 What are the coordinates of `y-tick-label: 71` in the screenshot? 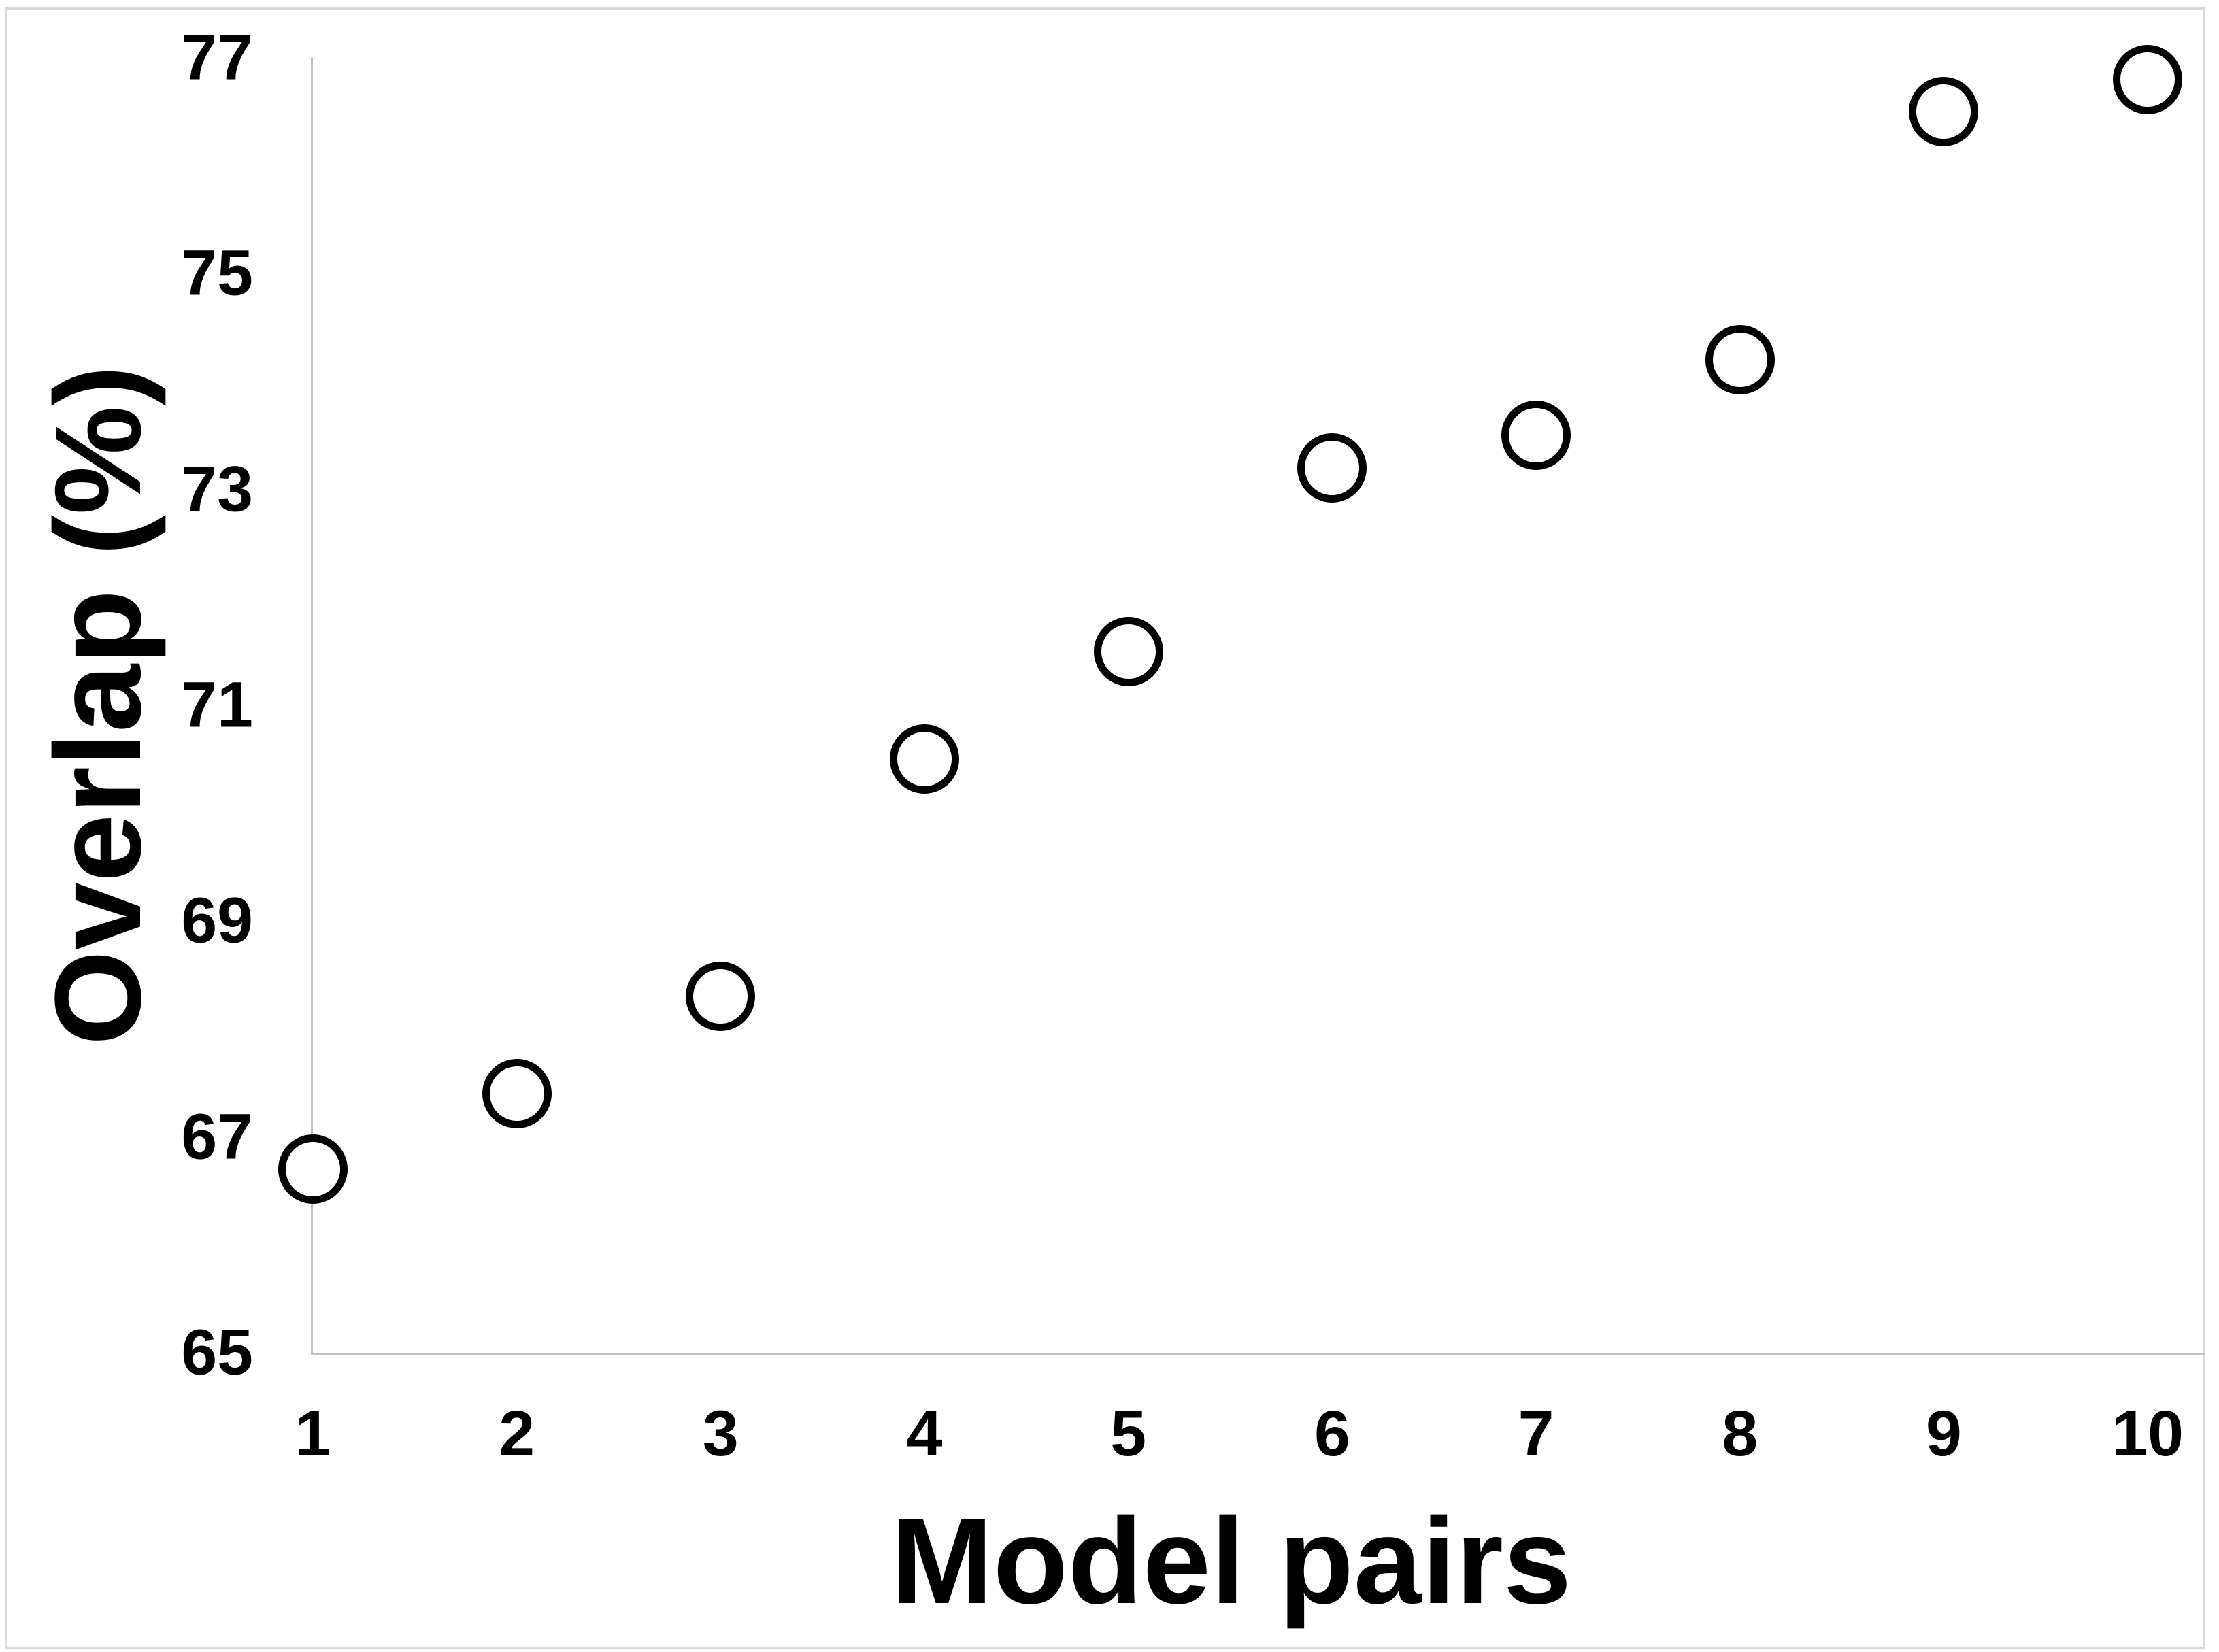 It's located at (217, 705).